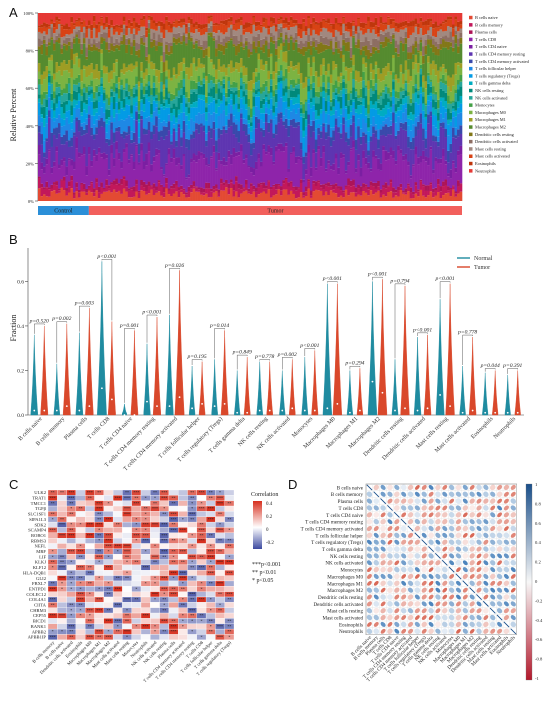 This screenshot has height=715, width=550. What do you see at coordinates (292, 484) in the screenshot?
I see `panel-letter-d: D` at bounding box center [292, 484].